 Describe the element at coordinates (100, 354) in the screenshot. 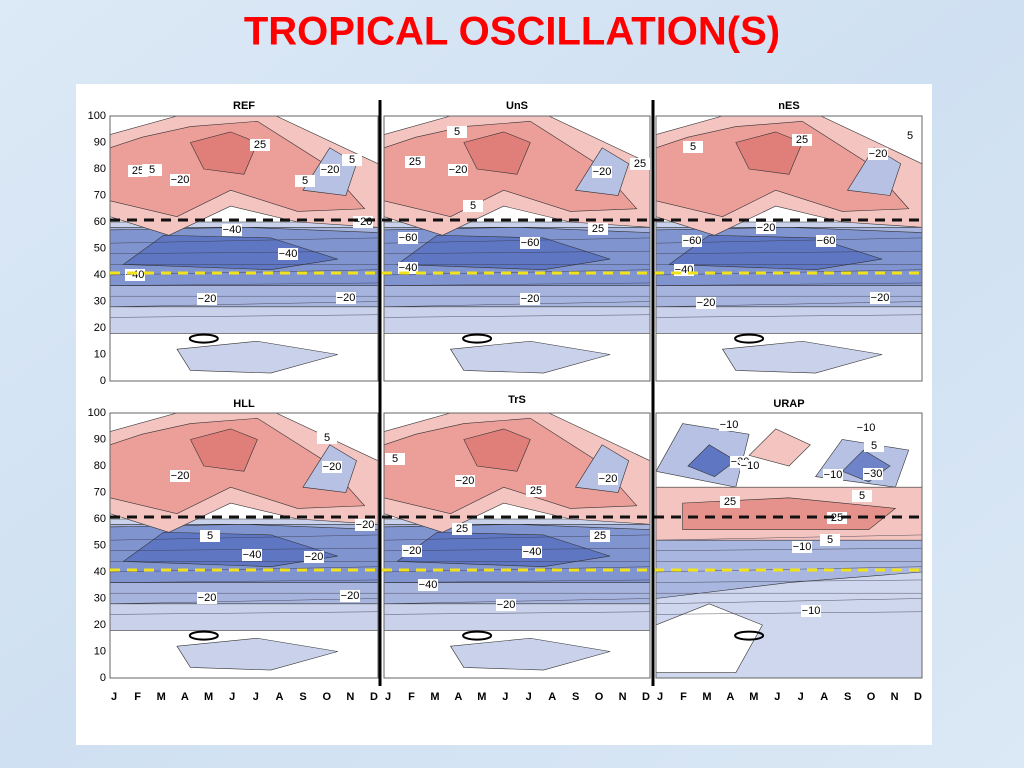

I see `y-tick-label: 10` at that location.